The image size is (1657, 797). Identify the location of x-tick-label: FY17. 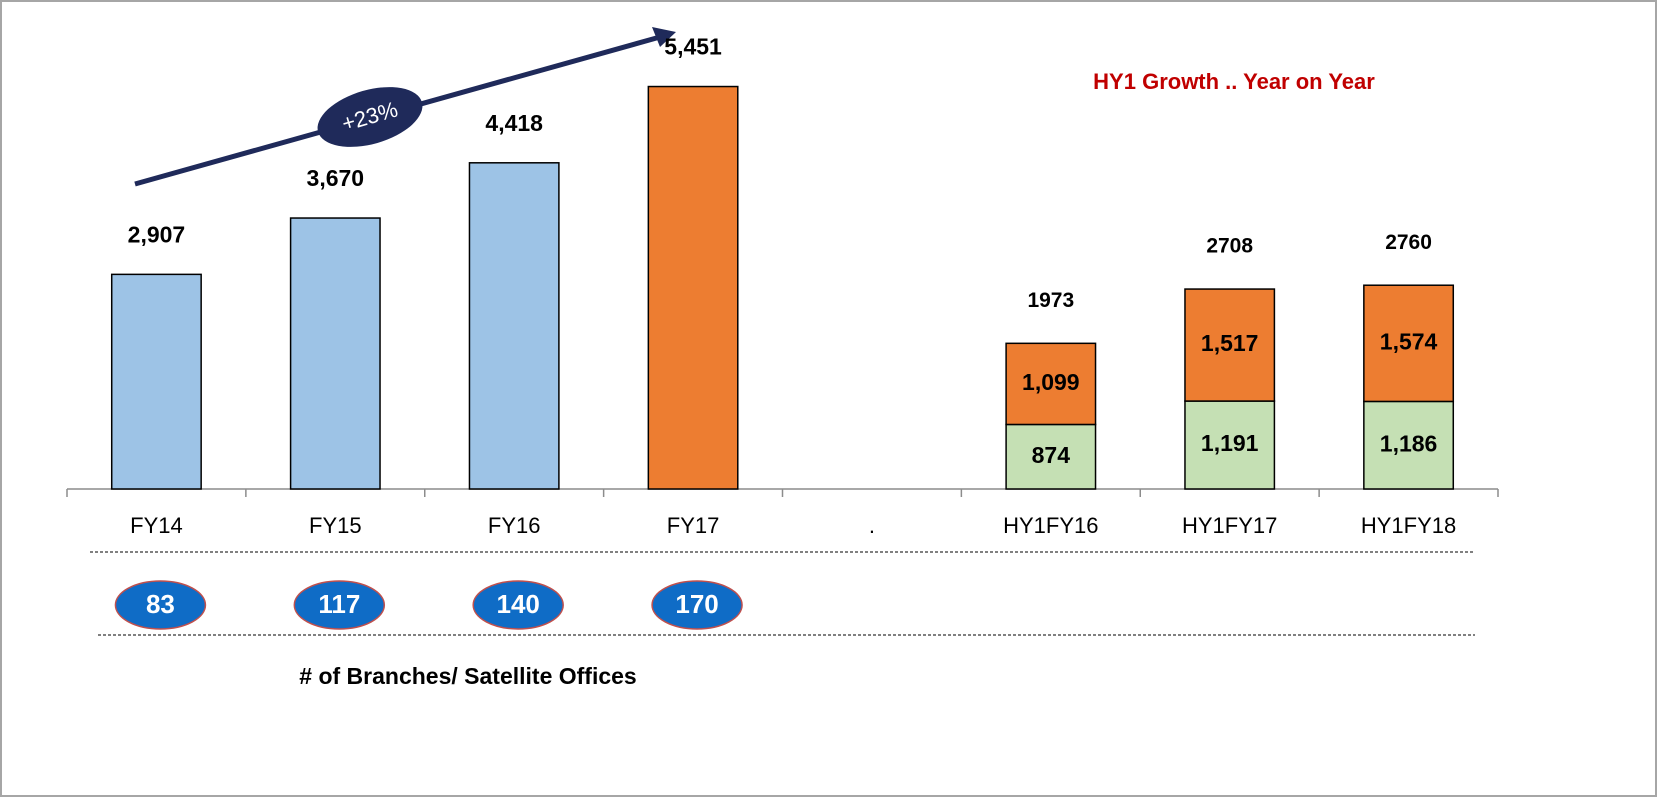
(693, 525).